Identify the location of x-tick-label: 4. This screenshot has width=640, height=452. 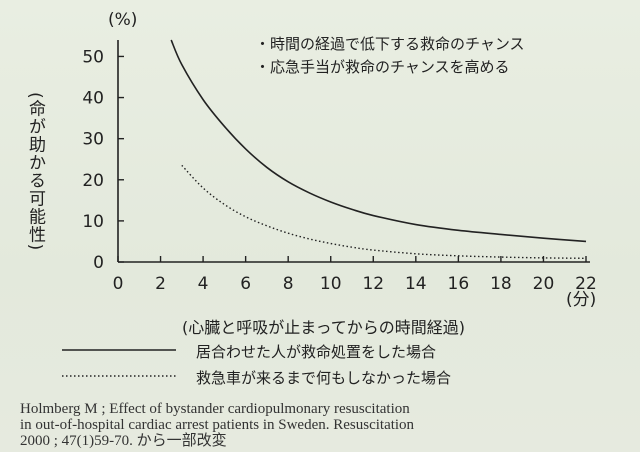
(203, 284).